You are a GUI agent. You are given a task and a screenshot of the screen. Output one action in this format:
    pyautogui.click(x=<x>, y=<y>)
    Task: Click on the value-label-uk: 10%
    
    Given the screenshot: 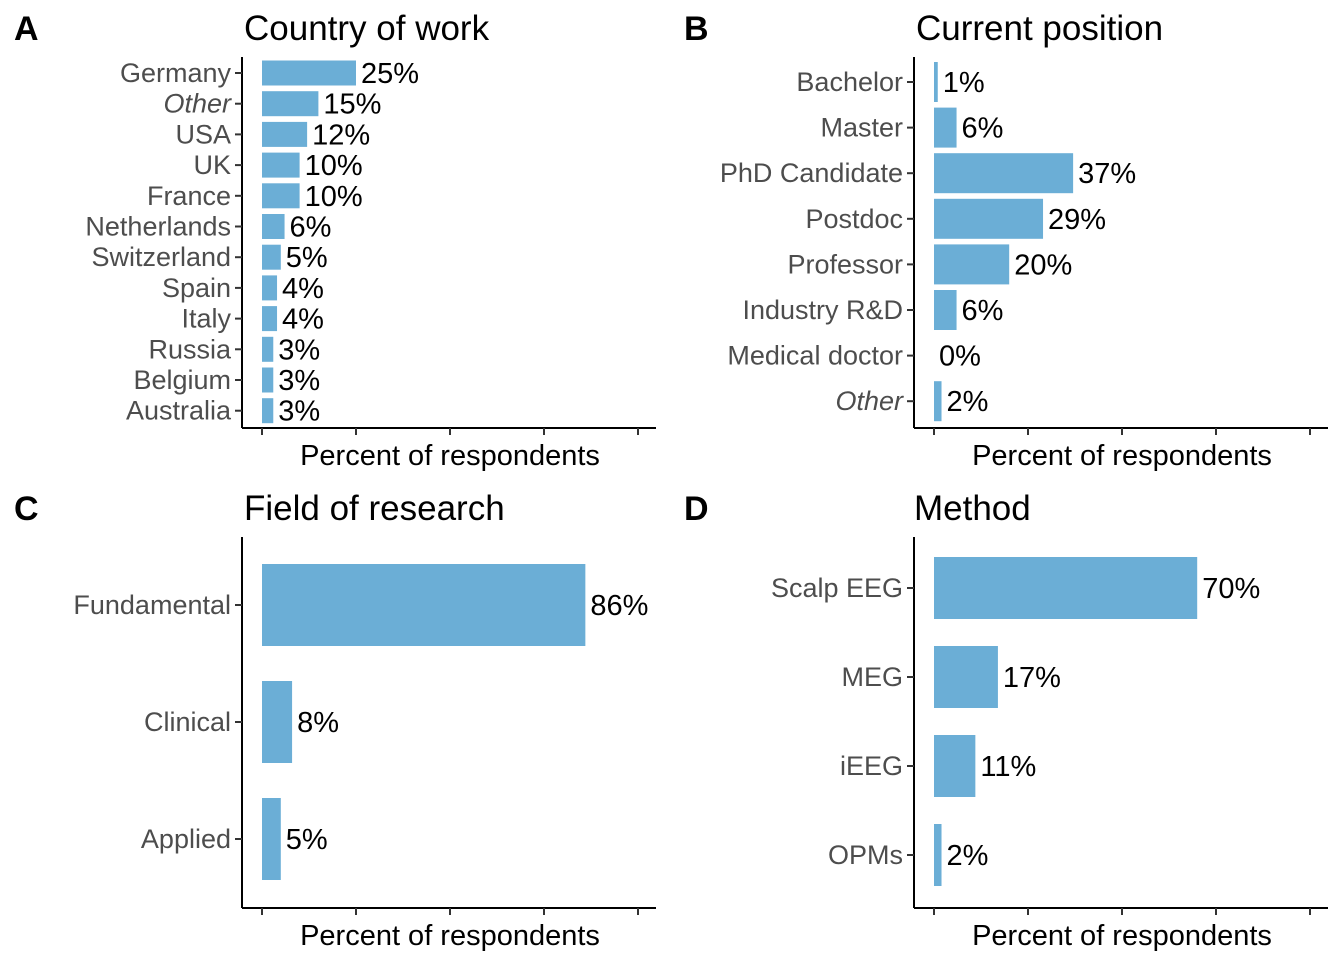 What is the action you would take?
    pyautogui.click(x=334, y=166)
    